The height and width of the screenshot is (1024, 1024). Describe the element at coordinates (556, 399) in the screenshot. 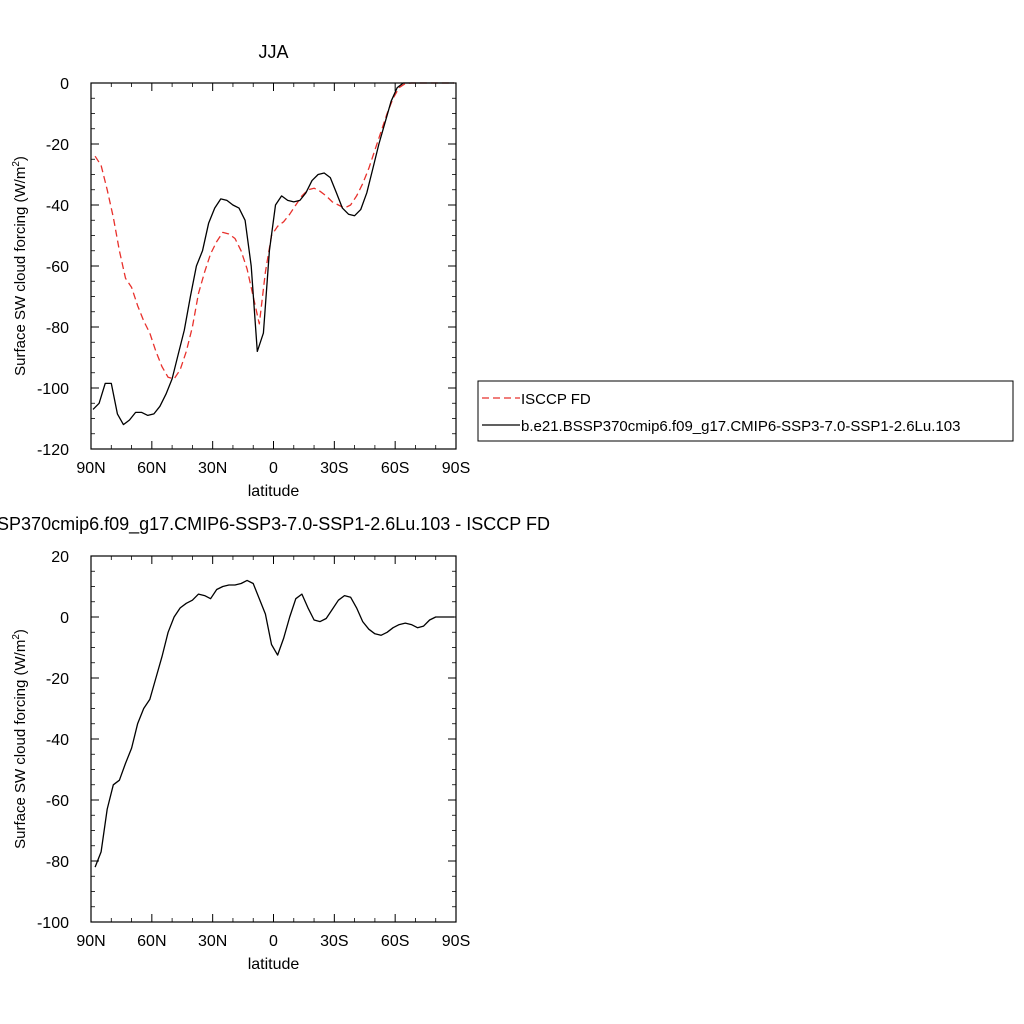

I see `legend-label-0: ISCCP FD` at that location.